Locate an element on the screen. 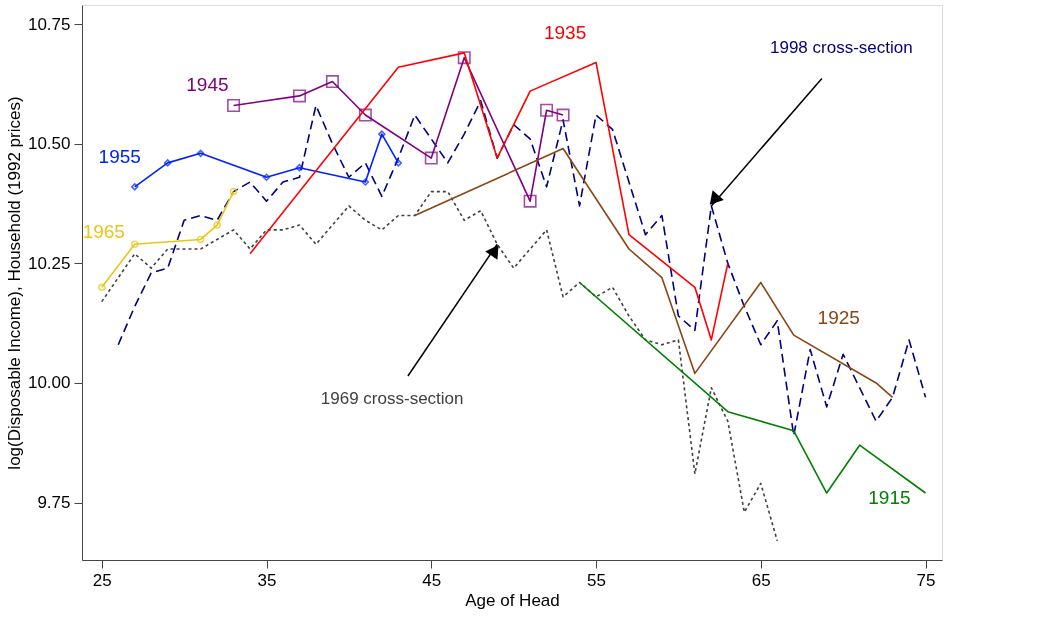 The height and width of the screenshot is (622, 1045). y-tick-label: 10.25 is located at coordinates (49, 263).